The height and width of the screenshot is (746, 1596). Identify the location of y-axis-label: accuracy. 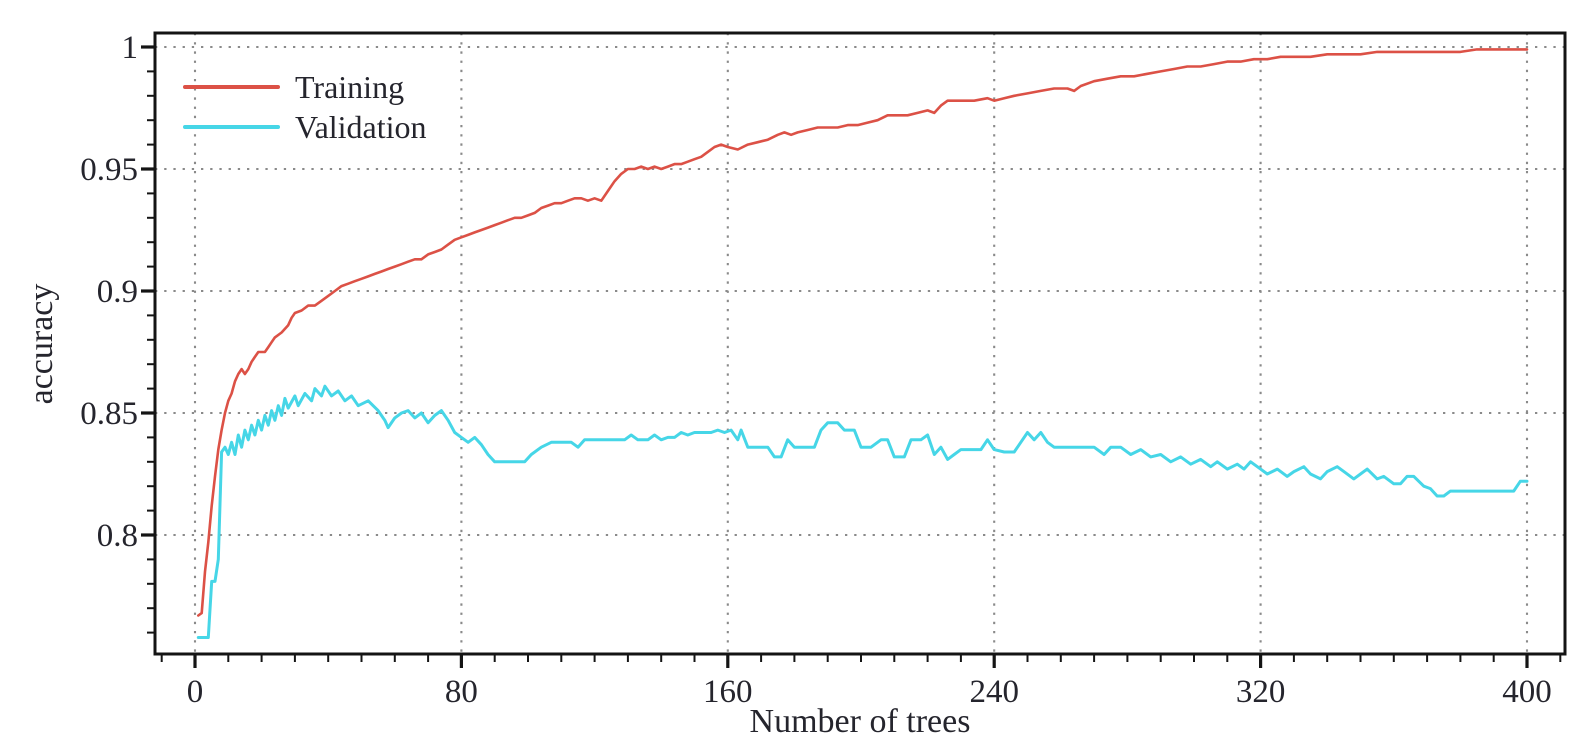
(41, 344).